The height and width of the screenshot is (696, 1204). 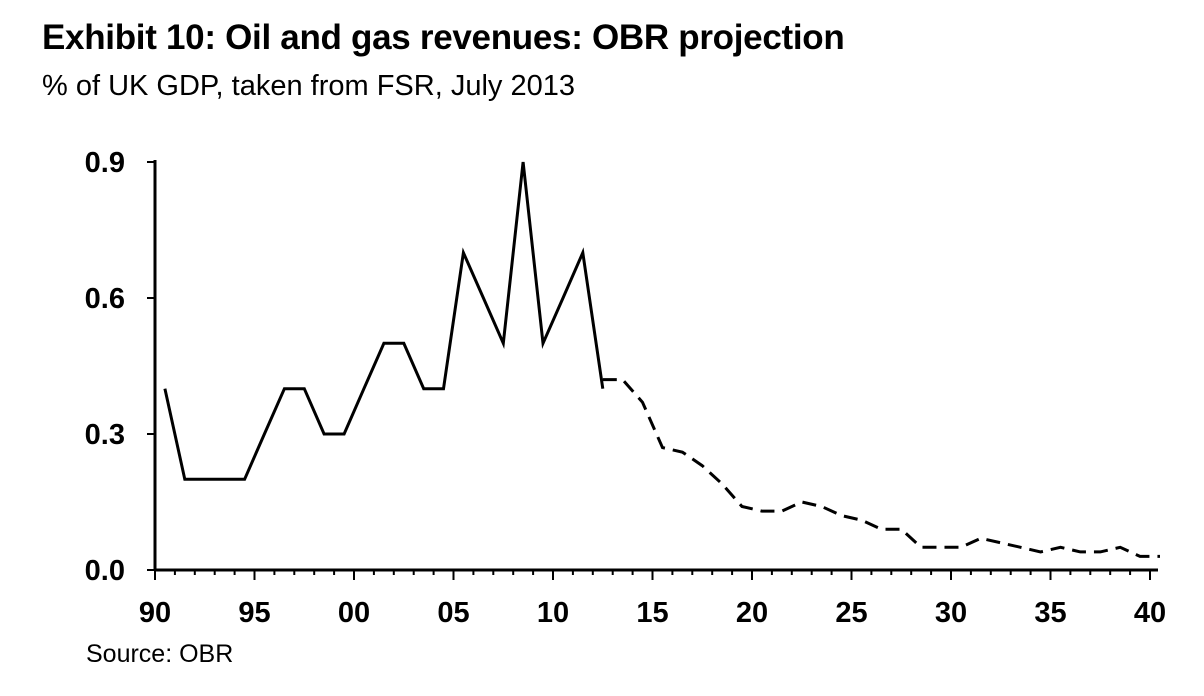 What do you see at coordinates (1050, 613) in the screenshot?
I see `x-tick-label: 35` at bounding box center [1050, 613].